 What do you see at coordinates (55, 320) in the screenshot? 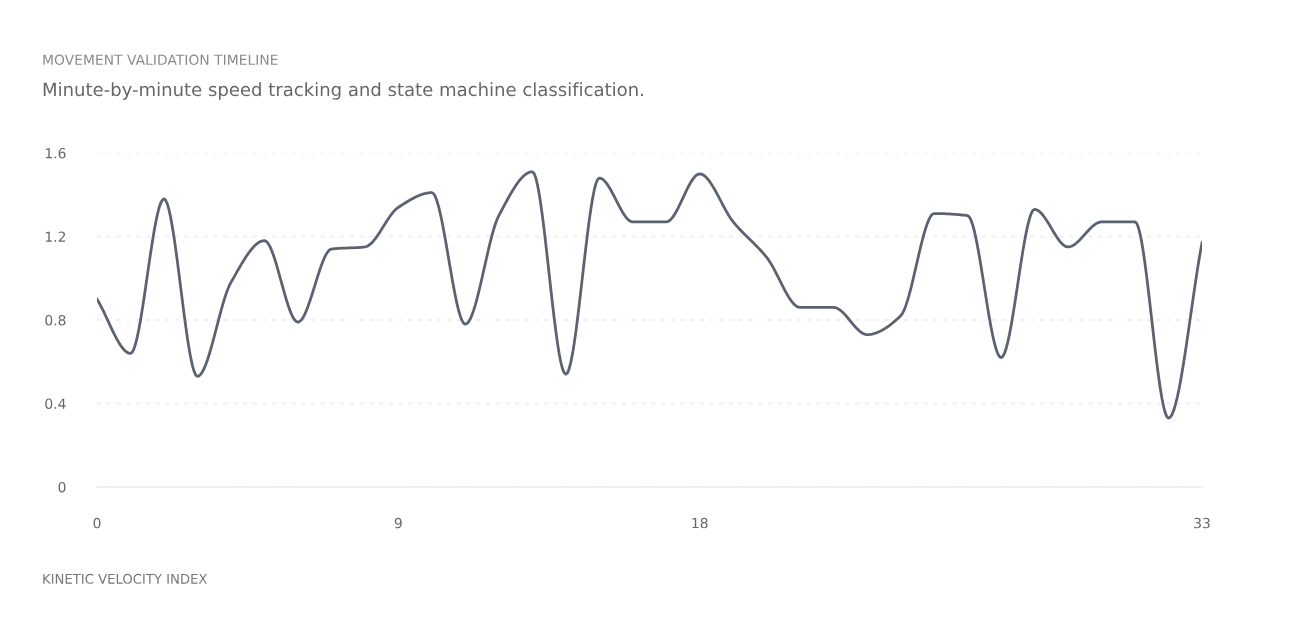
I see `y-tick-label: 0.8` at bounding box center [55, 320].